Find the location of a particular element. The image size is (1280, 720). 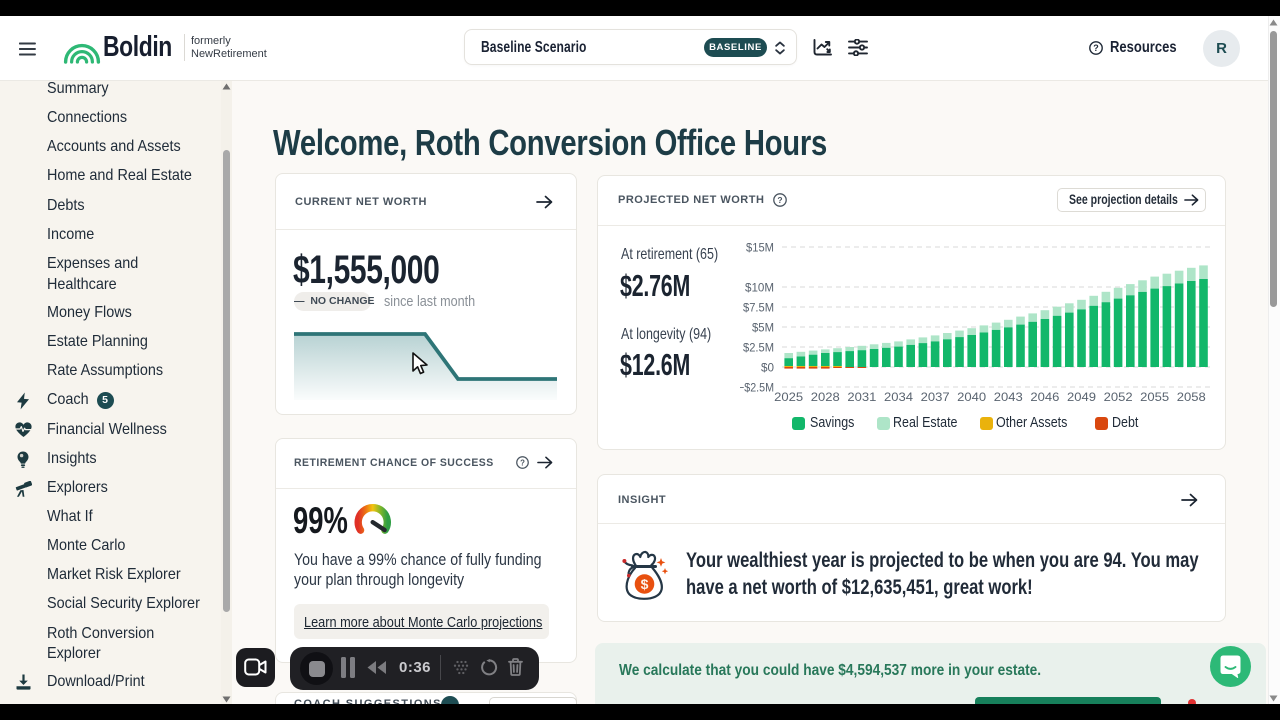

svg-text: 2025 is located at coordinates (788, 397).